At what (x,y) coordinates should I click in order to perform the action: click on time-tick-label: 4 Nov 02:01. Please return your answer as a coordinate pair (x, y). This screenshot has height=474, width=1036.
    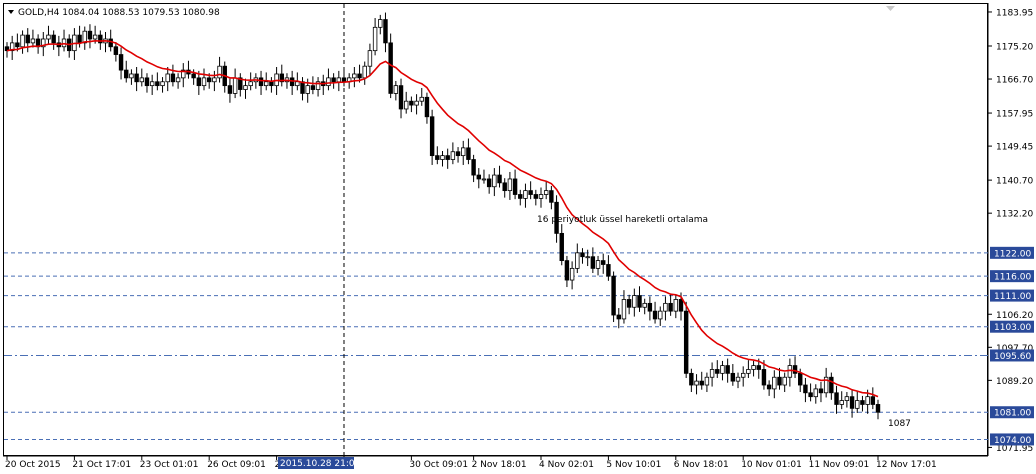
    Looking at the image, I should click on (566, 465).